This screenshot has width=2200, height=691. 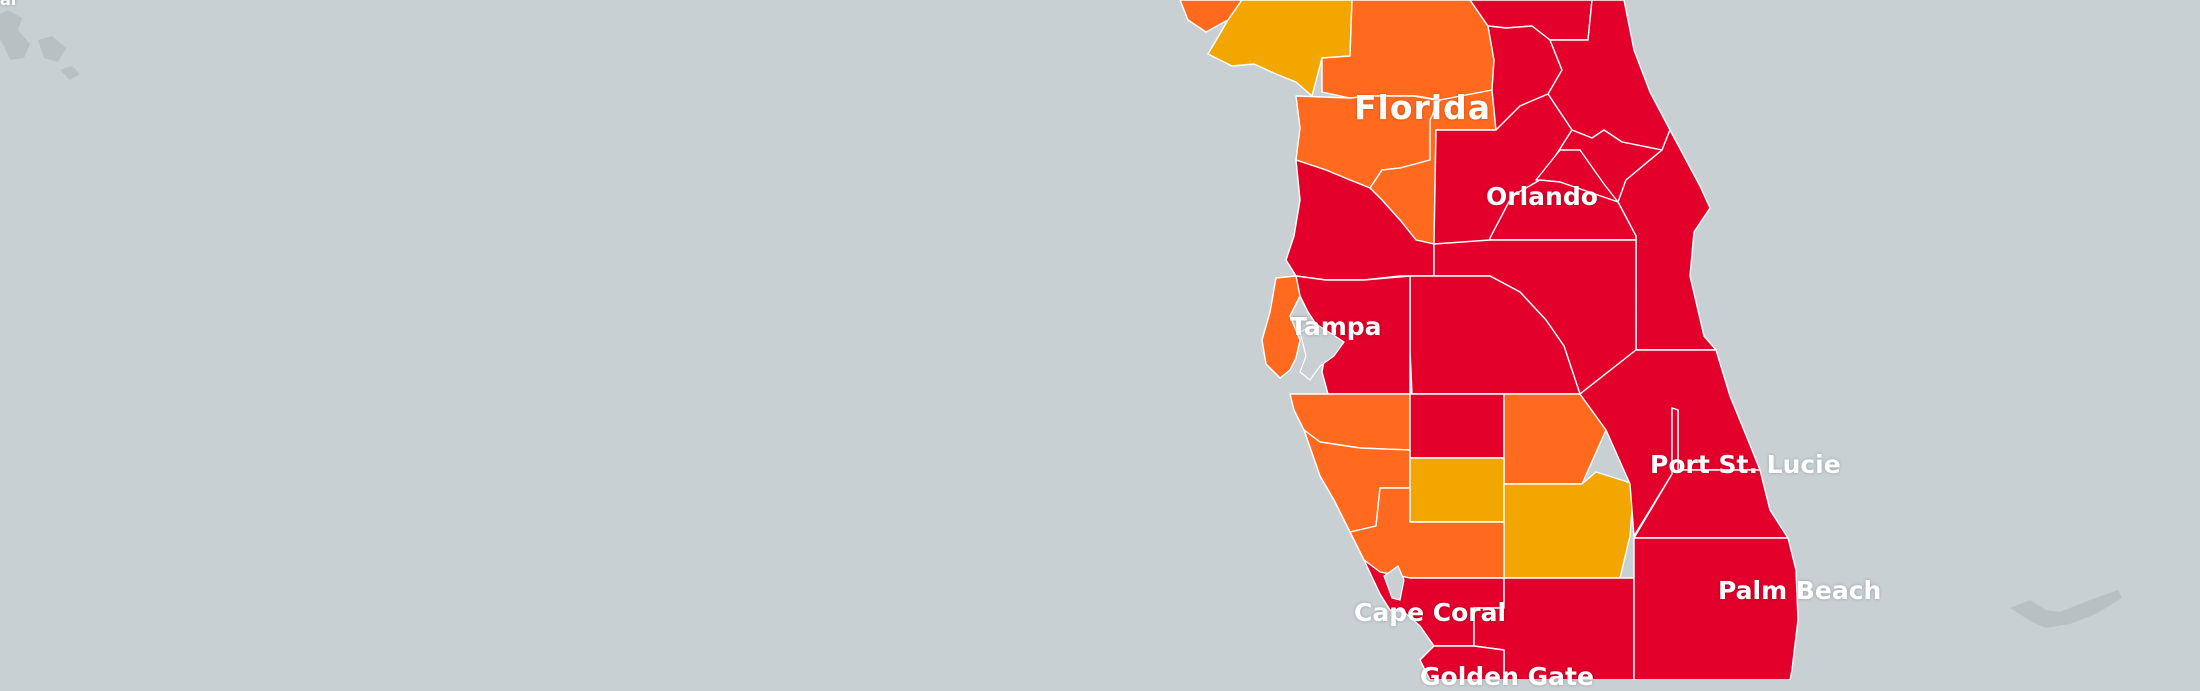 I want to click on corner-fragment-label: al, so click(x=8, y=4).